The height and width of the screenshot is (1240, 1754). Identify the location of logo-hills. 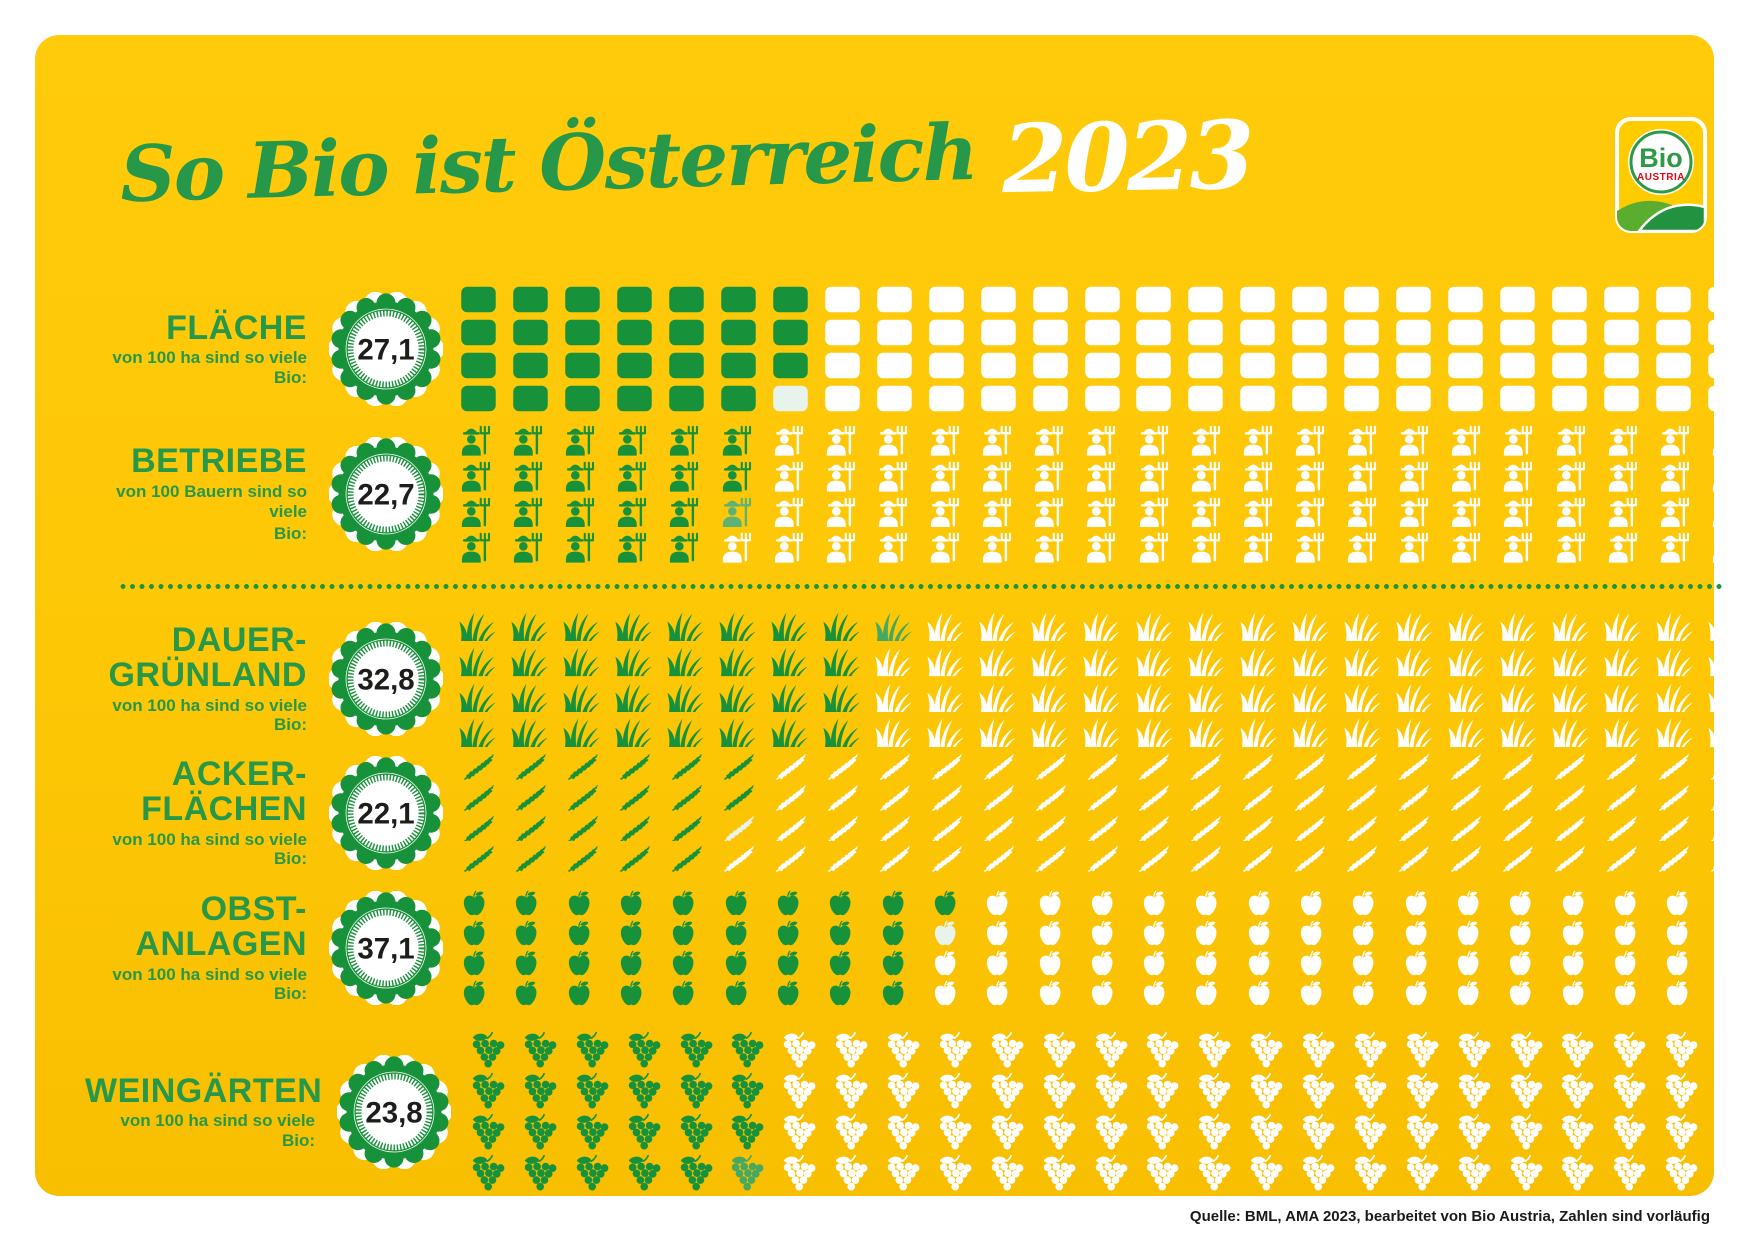
(1661, 215).